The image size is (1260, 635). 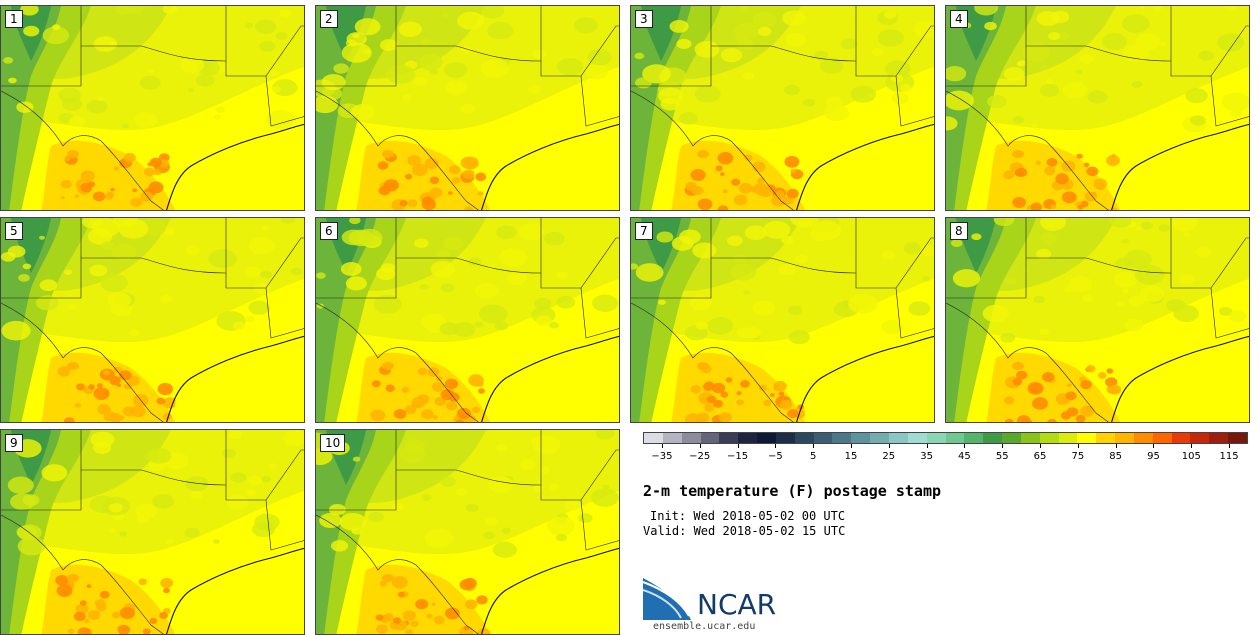 I want to click on member-panel: 1, so click(x=152, y=108).